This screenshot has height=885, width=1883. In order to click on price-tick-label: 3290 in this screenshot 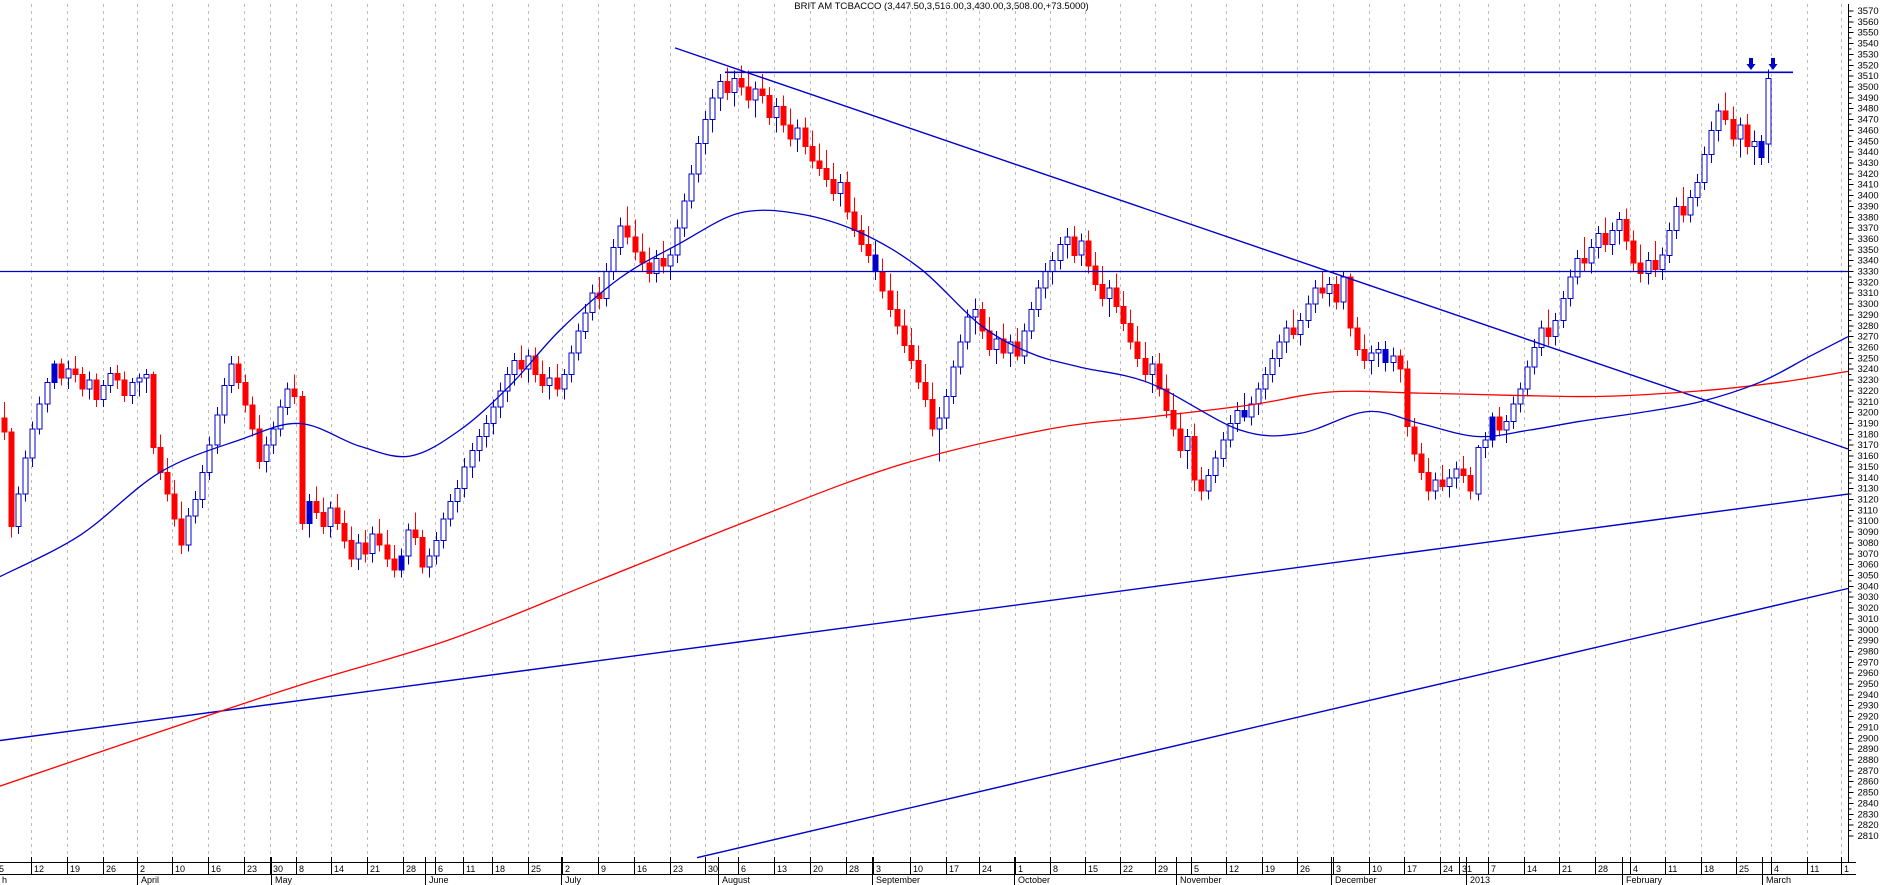, I will do `click(1868, 315)`.